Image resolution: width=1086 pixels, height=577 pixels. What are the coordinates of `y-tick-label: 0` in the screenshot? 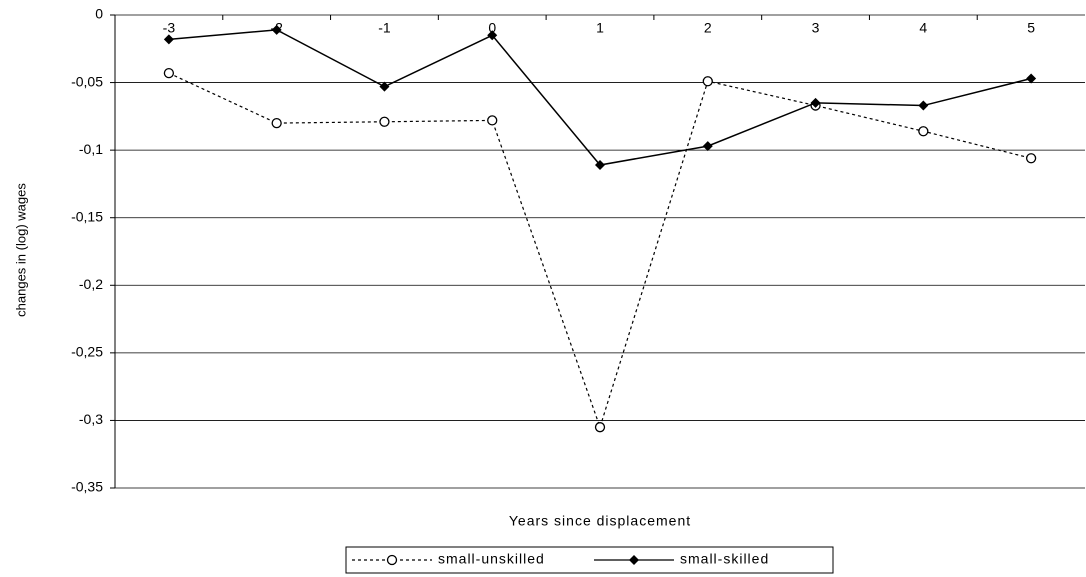 It's located at (99, 14).